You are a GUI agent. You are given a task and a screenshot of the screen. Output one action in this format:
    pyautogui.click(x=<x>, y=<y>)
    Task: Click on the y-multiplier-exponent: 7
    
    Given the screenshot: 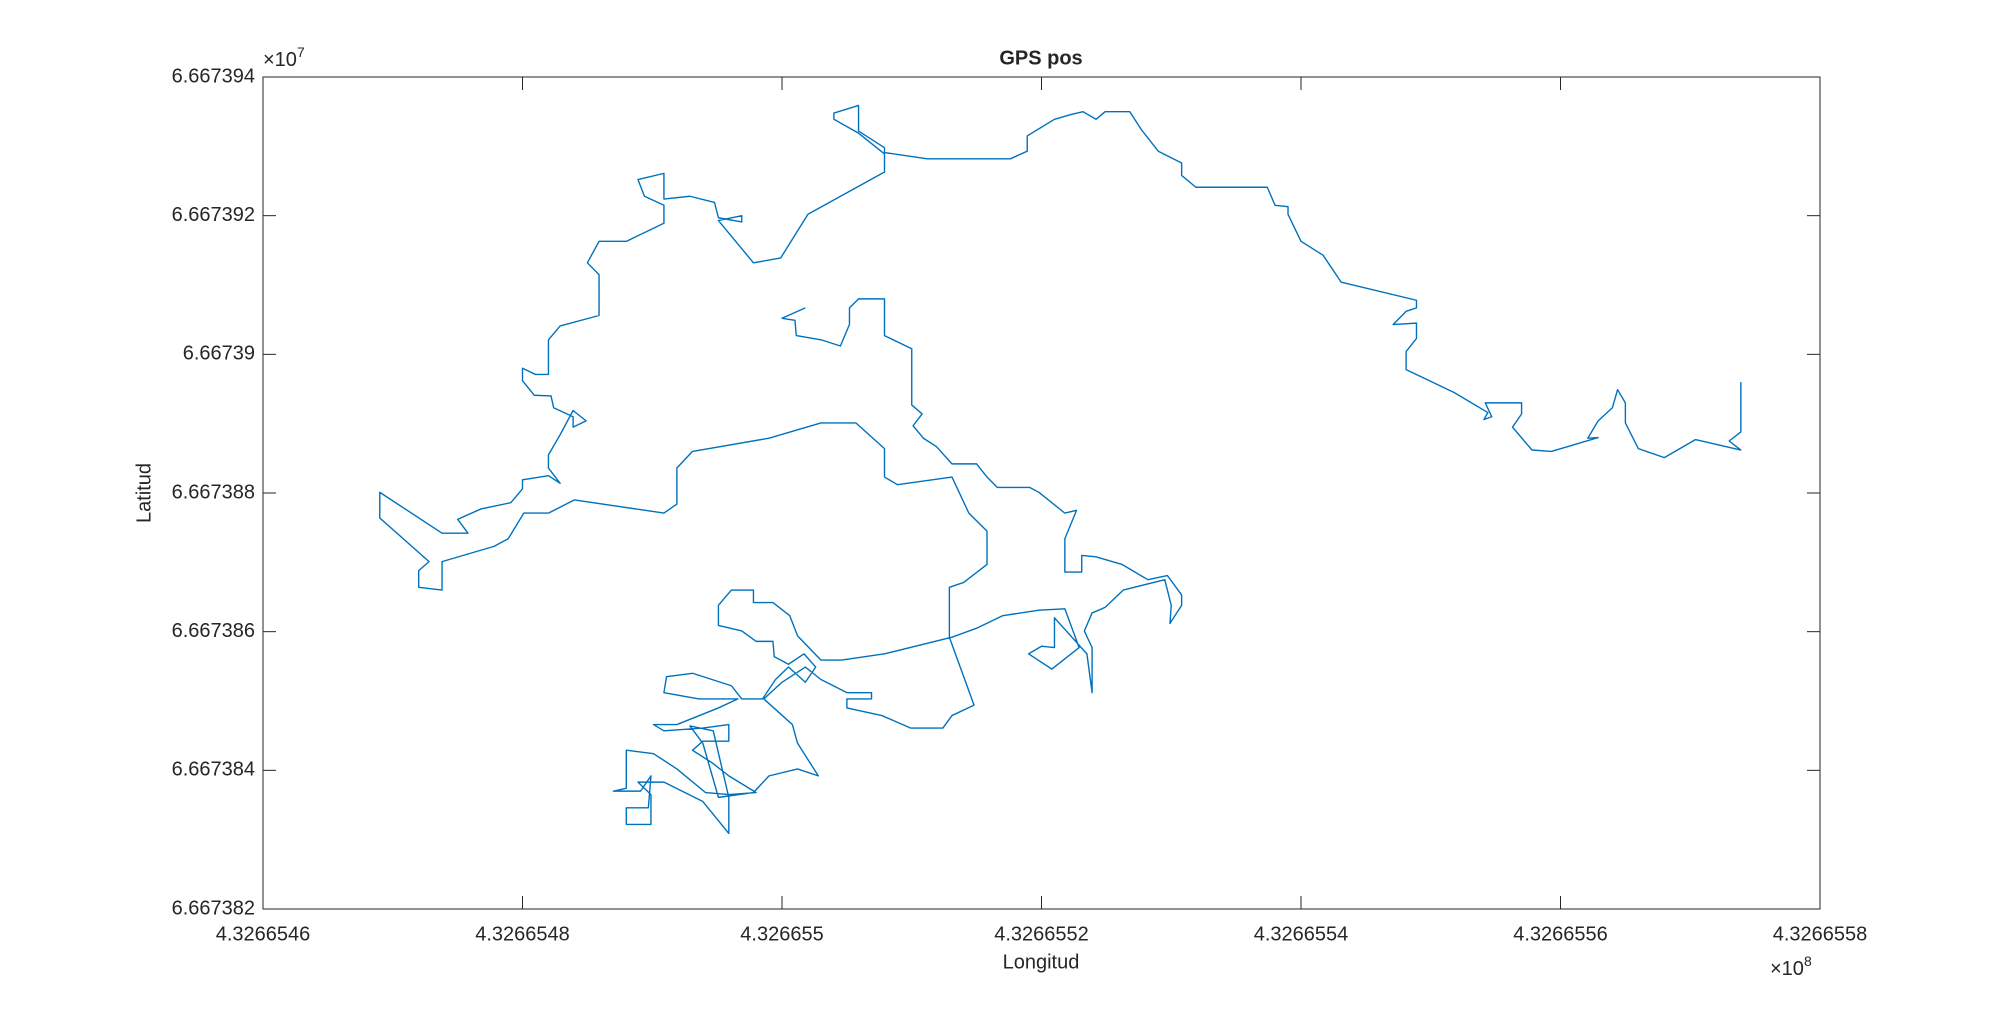 What is the action you would take?
    pyautogui.click(x=301, y=52)
    